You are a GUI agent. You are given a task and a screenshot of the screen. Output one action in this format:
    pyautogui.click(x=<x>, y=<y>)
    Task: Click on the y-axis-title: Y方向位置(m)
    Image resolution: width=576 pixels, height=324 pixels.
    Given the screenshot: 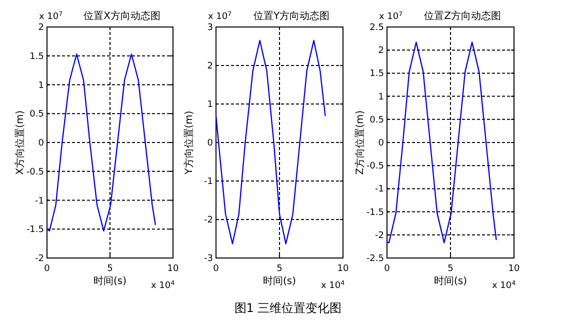 What is the action you would take?
    pyautogui.click(x=189, y=143)
    